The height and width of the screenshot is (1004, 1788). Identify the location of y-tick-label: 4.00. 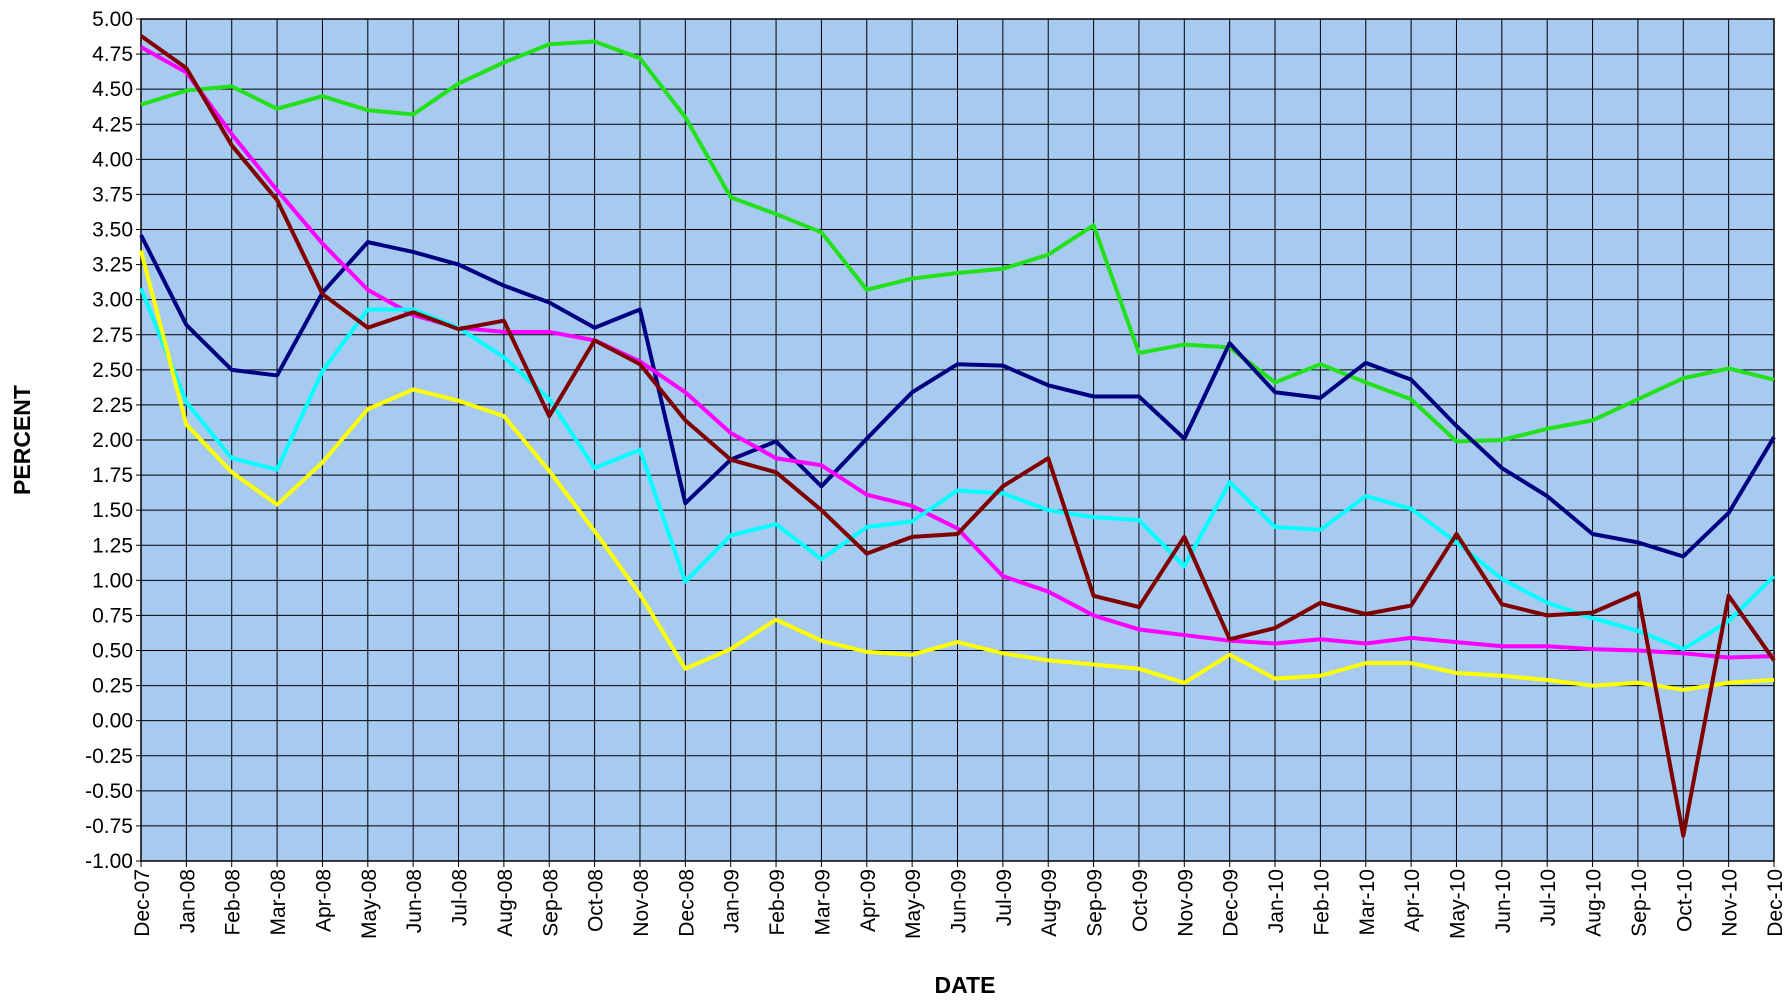
(112, 159).